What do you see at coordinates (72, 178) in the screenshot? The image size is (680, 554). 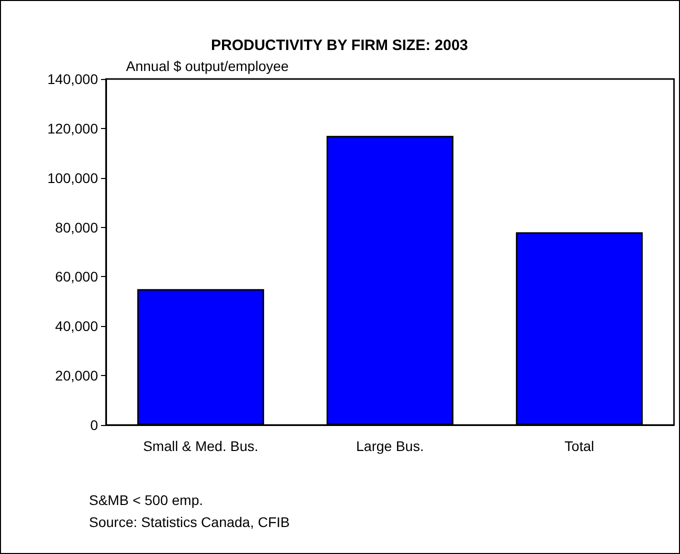 I see `y-tick-label: 100,000` at bounding box center [72, 178].